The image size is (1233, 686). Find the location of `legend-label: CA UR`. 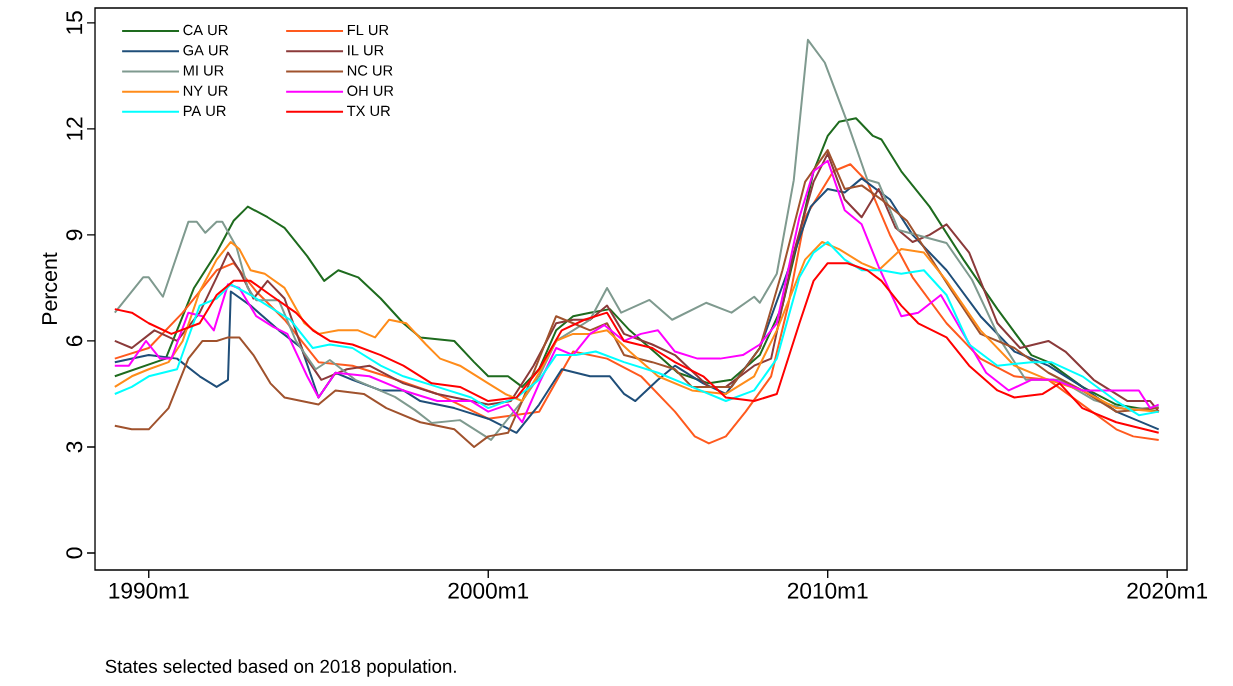

legend-label: CA UR is located at coordinates (205, 30).